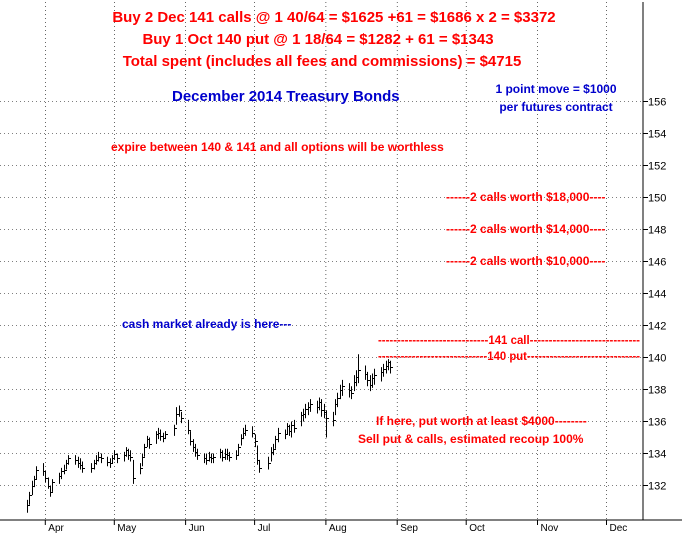 The width and height of the screenshot is (682, 539). What do you see at coordinates (657, 359) in the screenshot?
I see `y-tick-label-140: 140` at bounding box center [657, 359].